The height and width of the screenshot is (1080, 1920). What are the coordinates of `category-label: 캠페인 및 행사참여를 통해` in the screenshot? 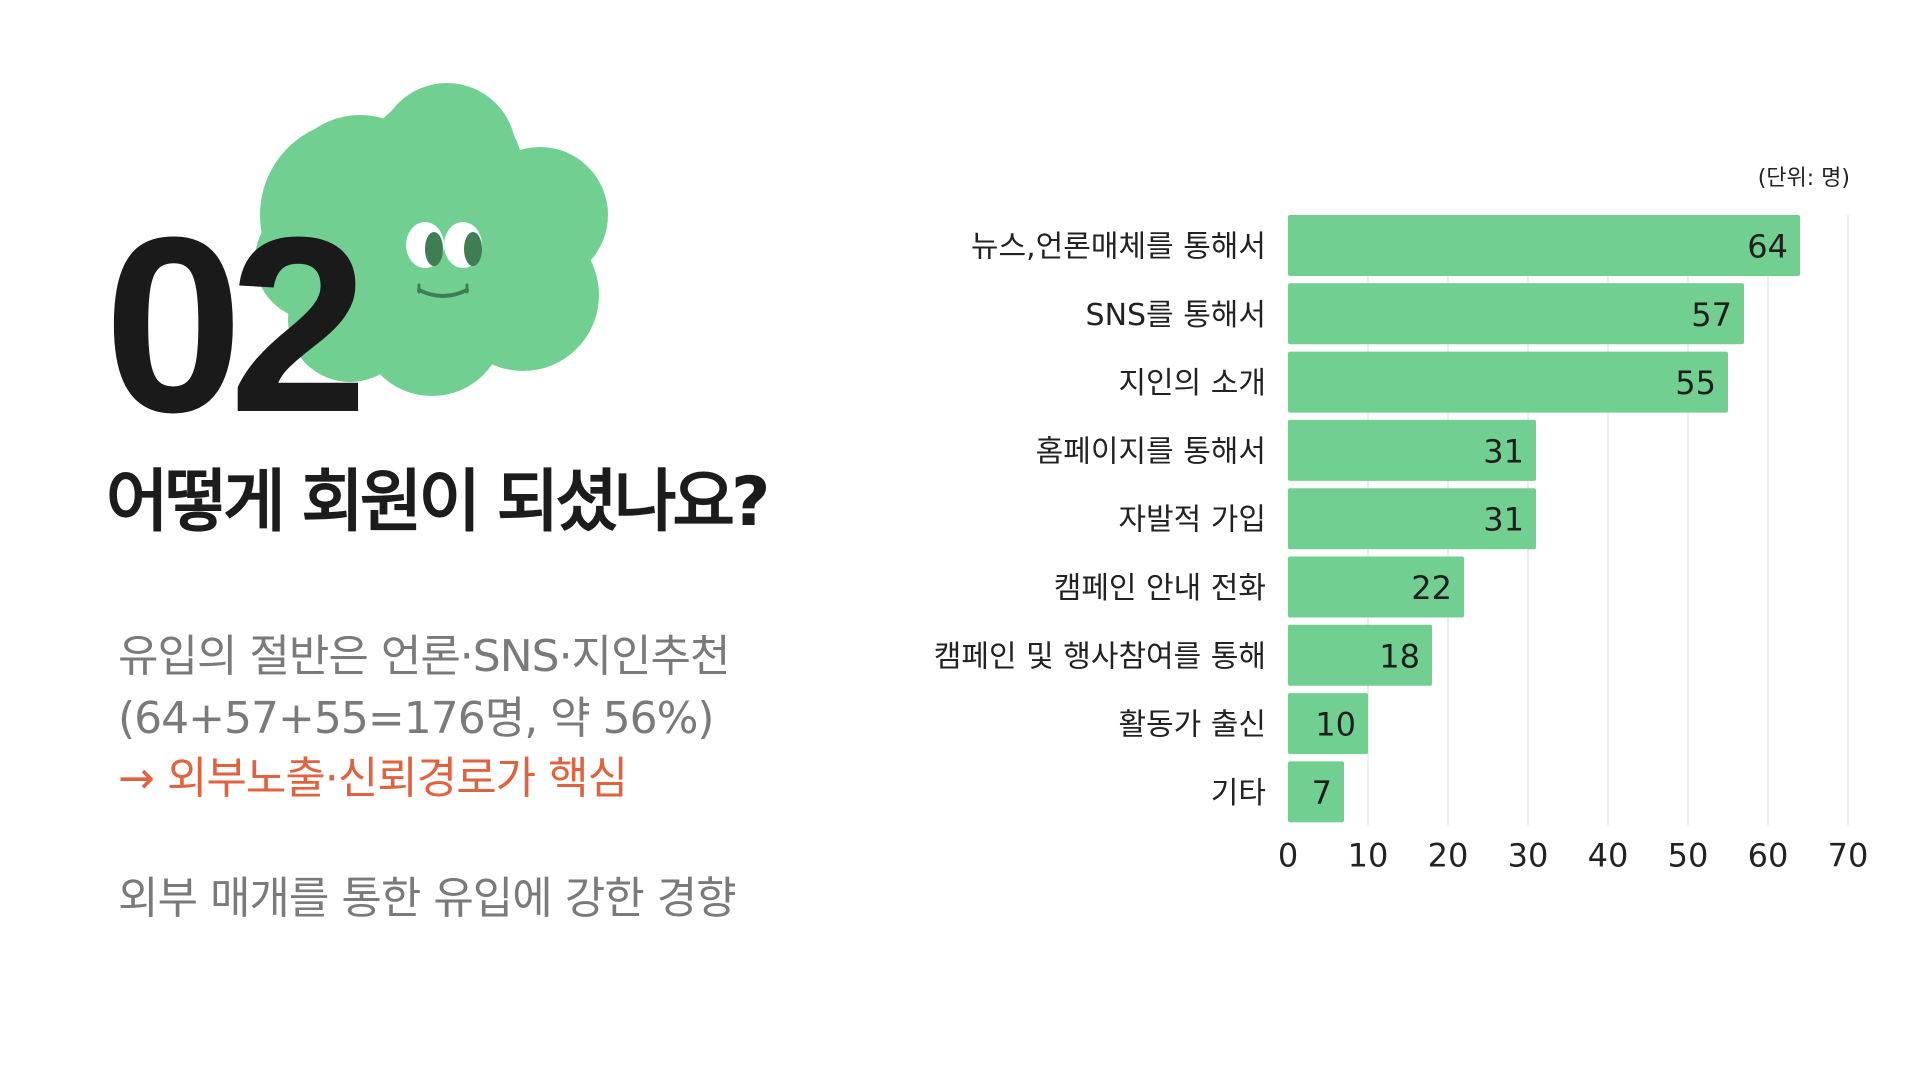 It's located at (1100, 656).